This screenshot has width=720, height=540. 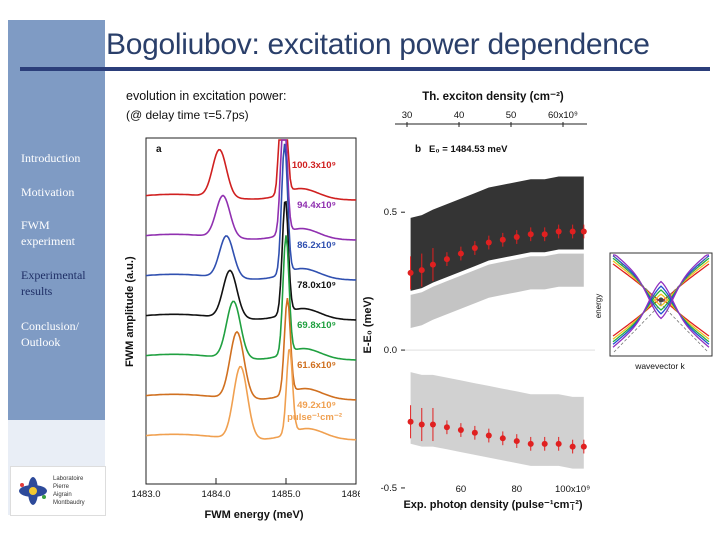 What do you see at coordinates (497, 420) in the screenshot?
I see `lower-intensity-band` at bounding box center [497, 420].